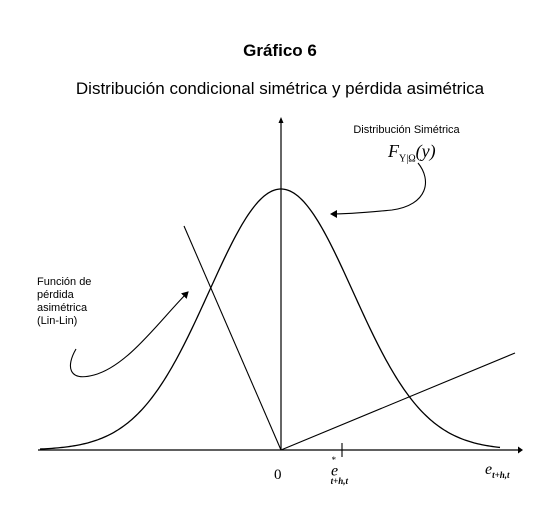 Image resolution: width=560 pixels, height=526 pixels. What do you see at coordinates (281, 120) in the screenshot?
I see `y-axis-arrowhead` at bounding box center [281, 120].